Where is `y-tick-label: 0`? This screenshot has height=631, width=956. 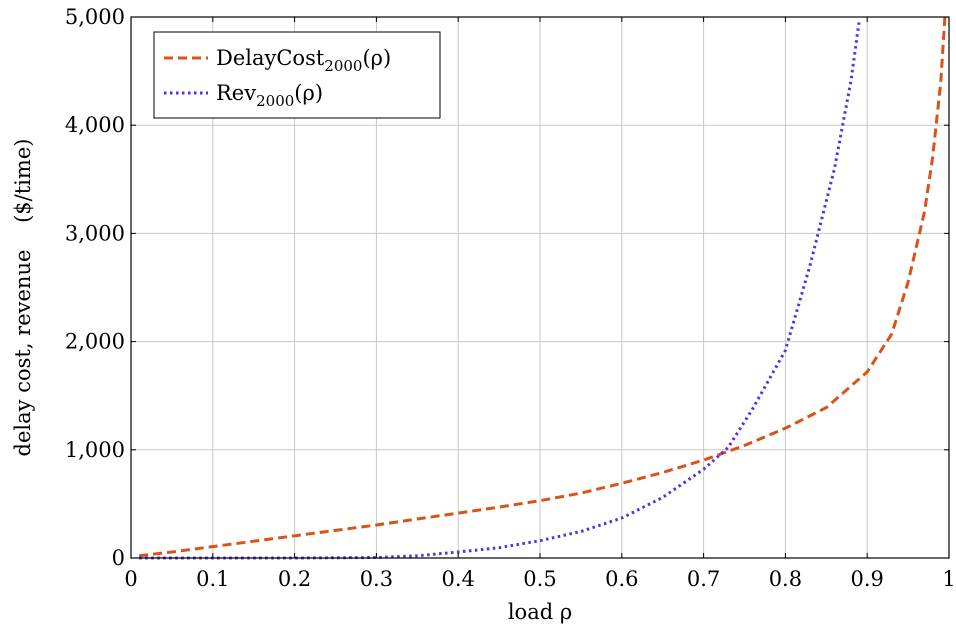 y-tick-label: 0 is located at coordinates (118, 558).